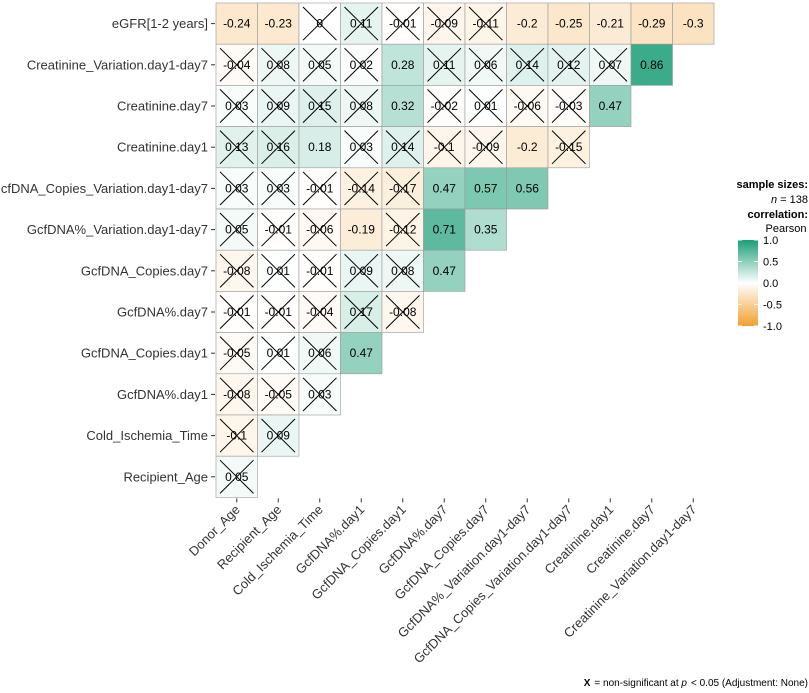  I want to click on cell-value-label: -0.1, so click(236, 436).